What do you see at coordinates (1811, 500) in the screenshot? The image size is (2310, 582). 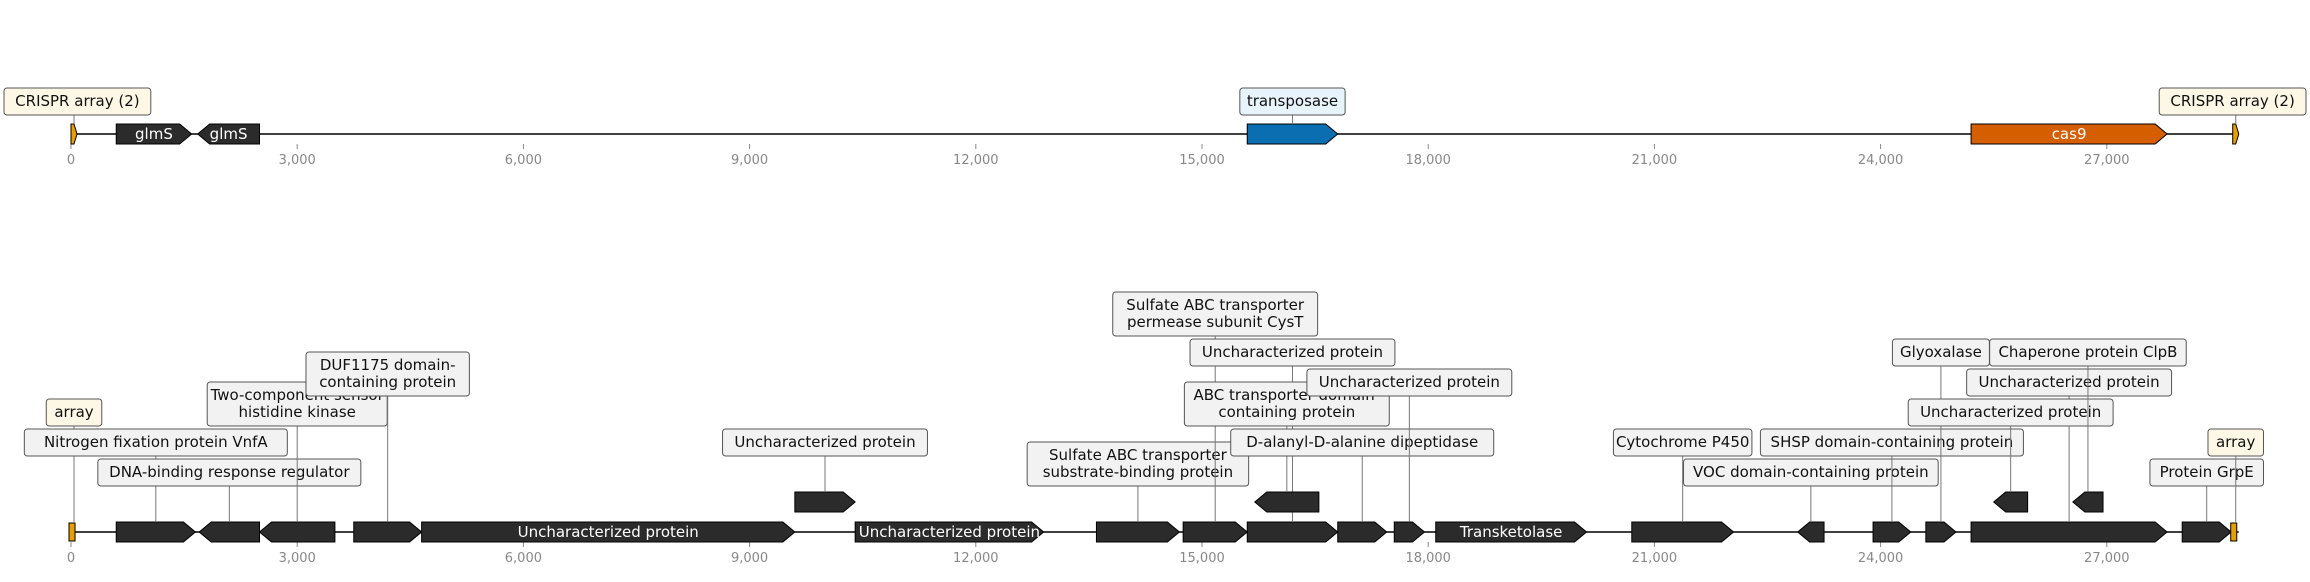 I see `gene-voc-domain-containing-protein: VOC domain-containing protein` at bounding box center [1811, 500].